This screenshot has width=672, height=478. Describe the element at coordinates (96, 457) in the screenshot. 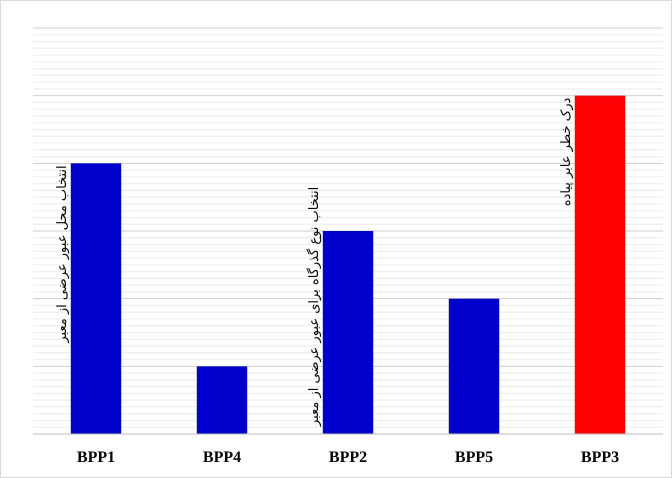

I see `x-tick-label: BPP1` at that location.